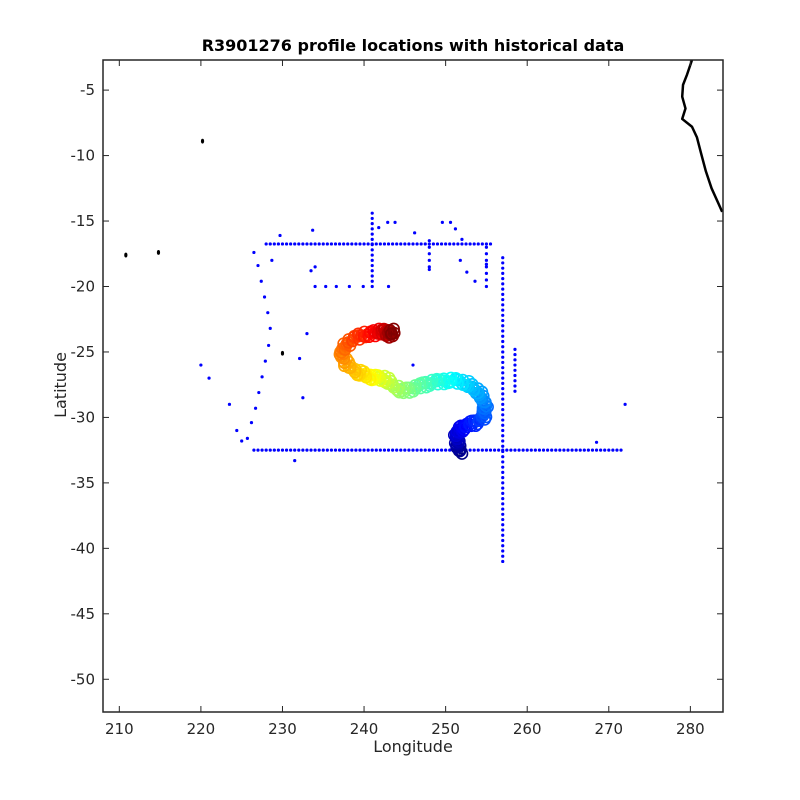  Describe the element at coordinates (202, 141) in the screenshot. I see `island` at that location.